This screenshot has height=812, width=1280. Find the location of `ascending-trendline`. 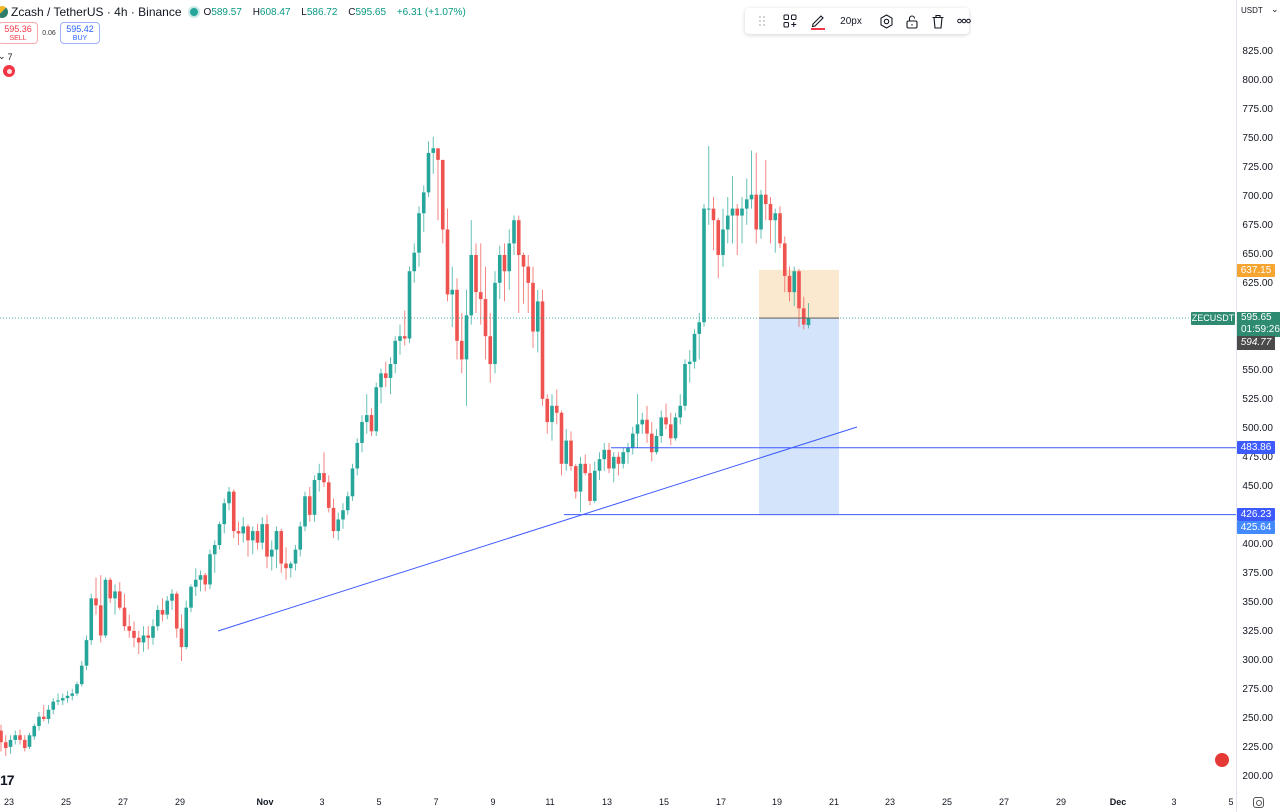

ascending-trendline is located at coordinates (537, 529).